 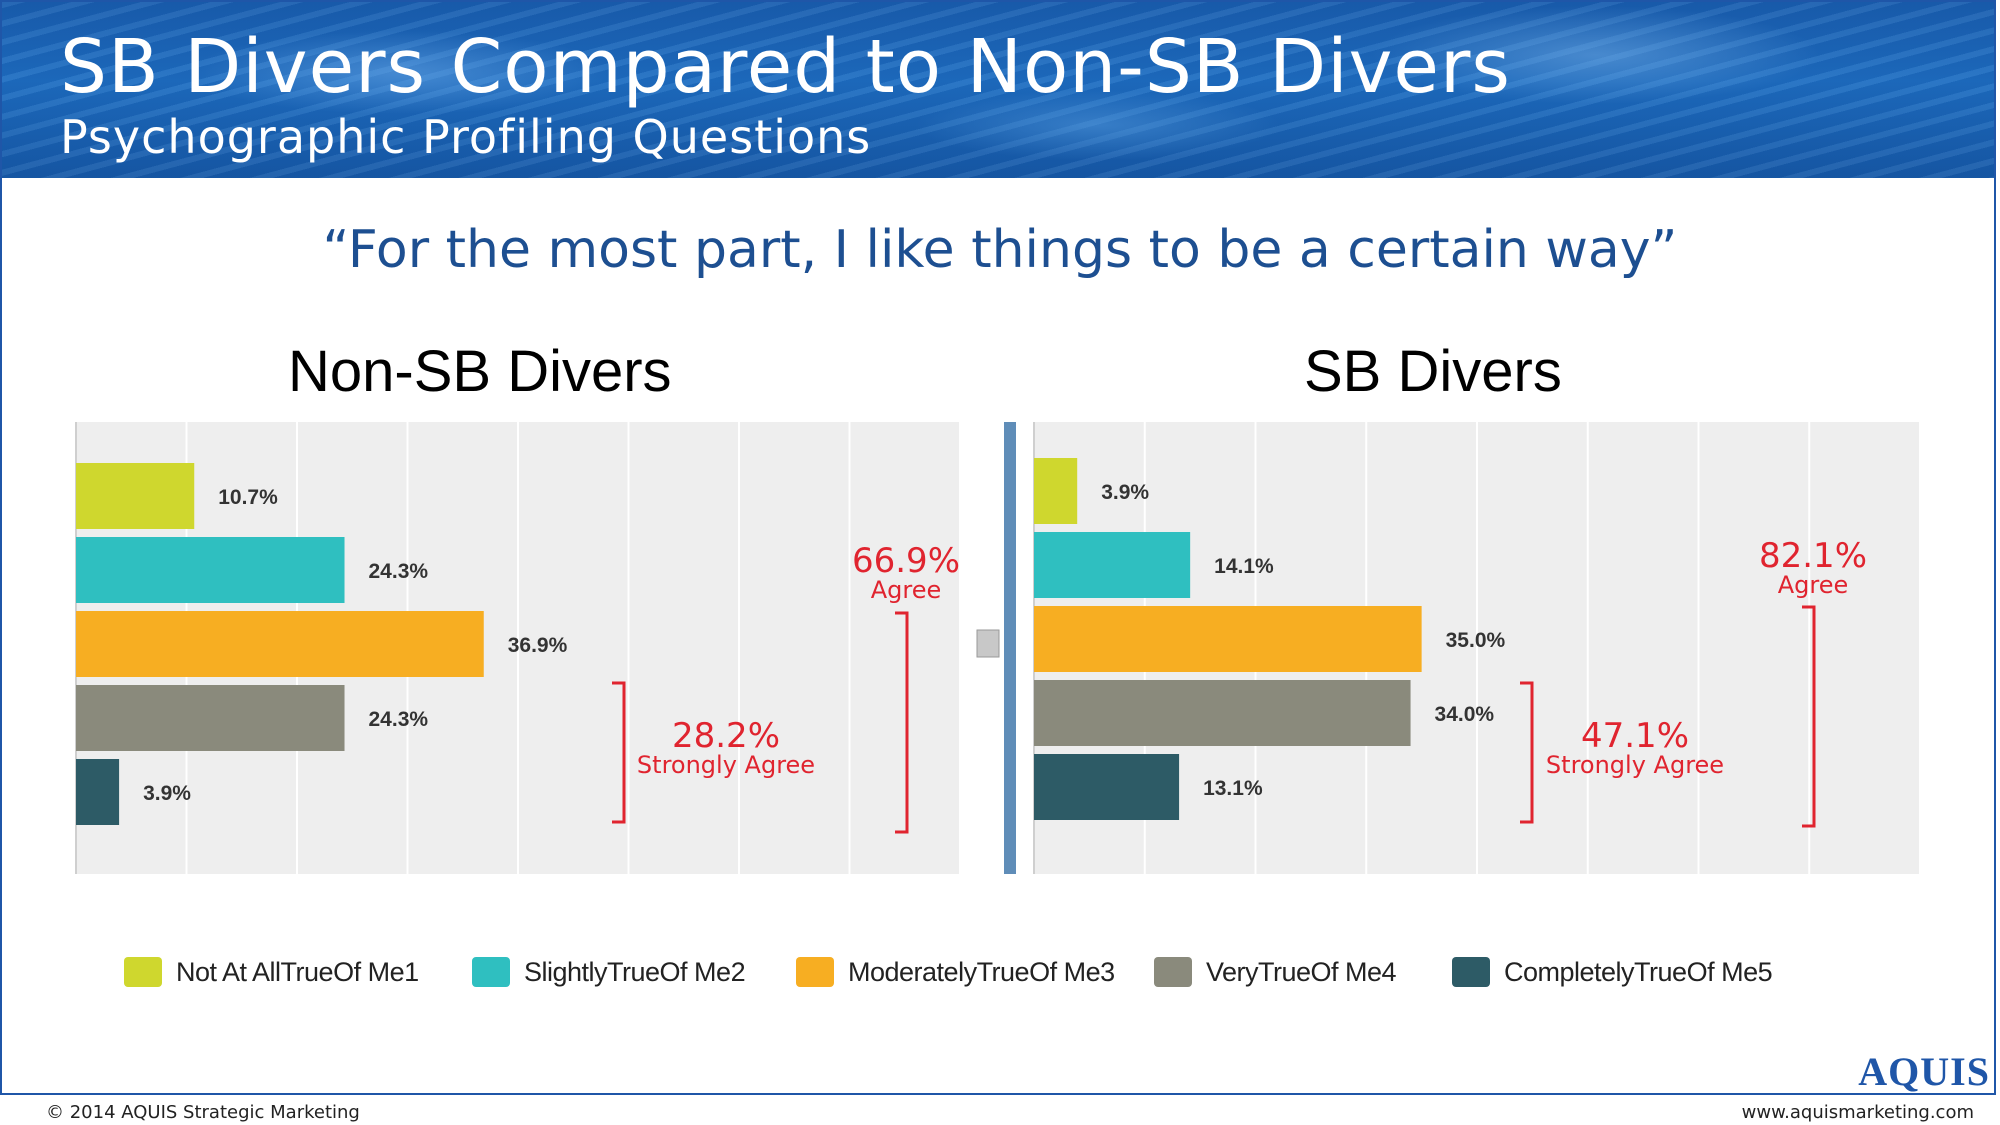 I want to click on legend-item-1: Not At AllTrueOf Me1, so click(x=271, y=972).